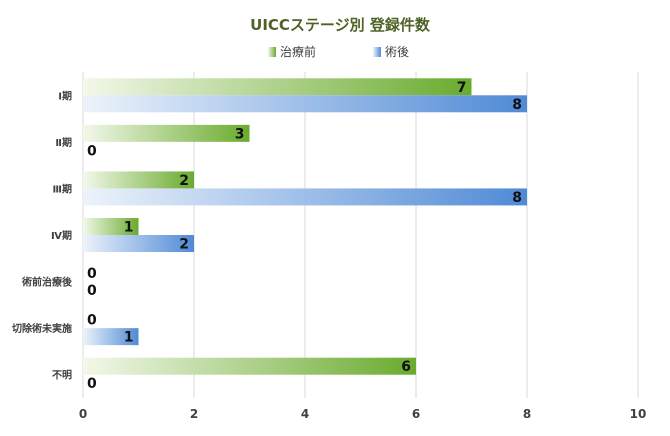  What do you see at coordinates (406, 367) in the screenshot?
I see `data-label: 6` at bounding box center [406, 367].